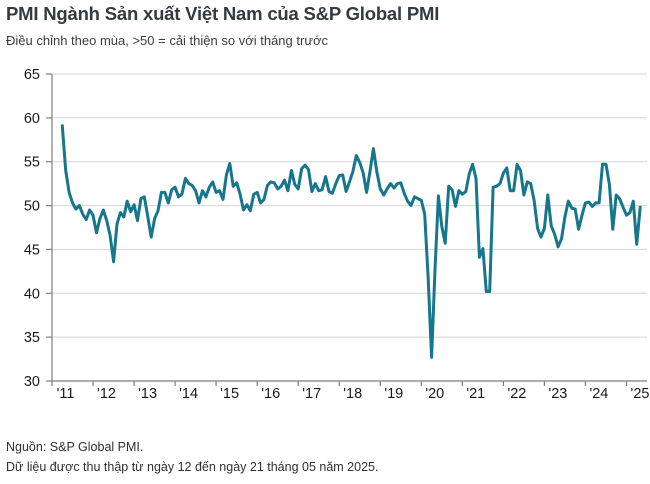  I want to click on x-axis-label: '17, so click(311, 394).